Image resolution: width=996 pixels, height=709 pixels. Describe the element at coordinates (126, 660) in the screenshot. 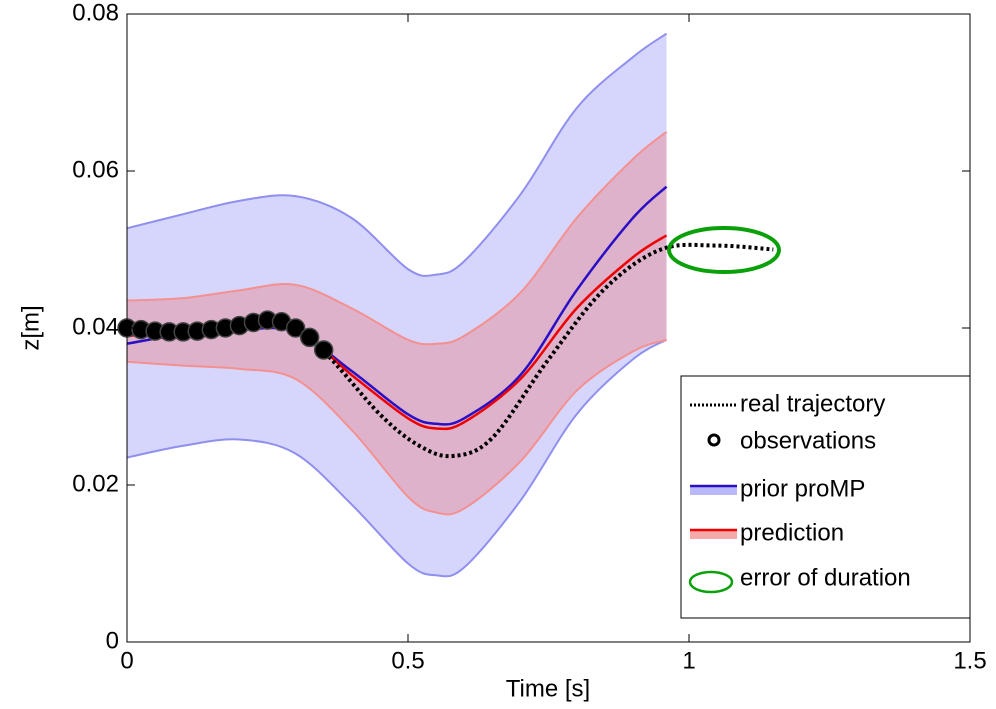

I see `x-tick-label: 0` at that location.